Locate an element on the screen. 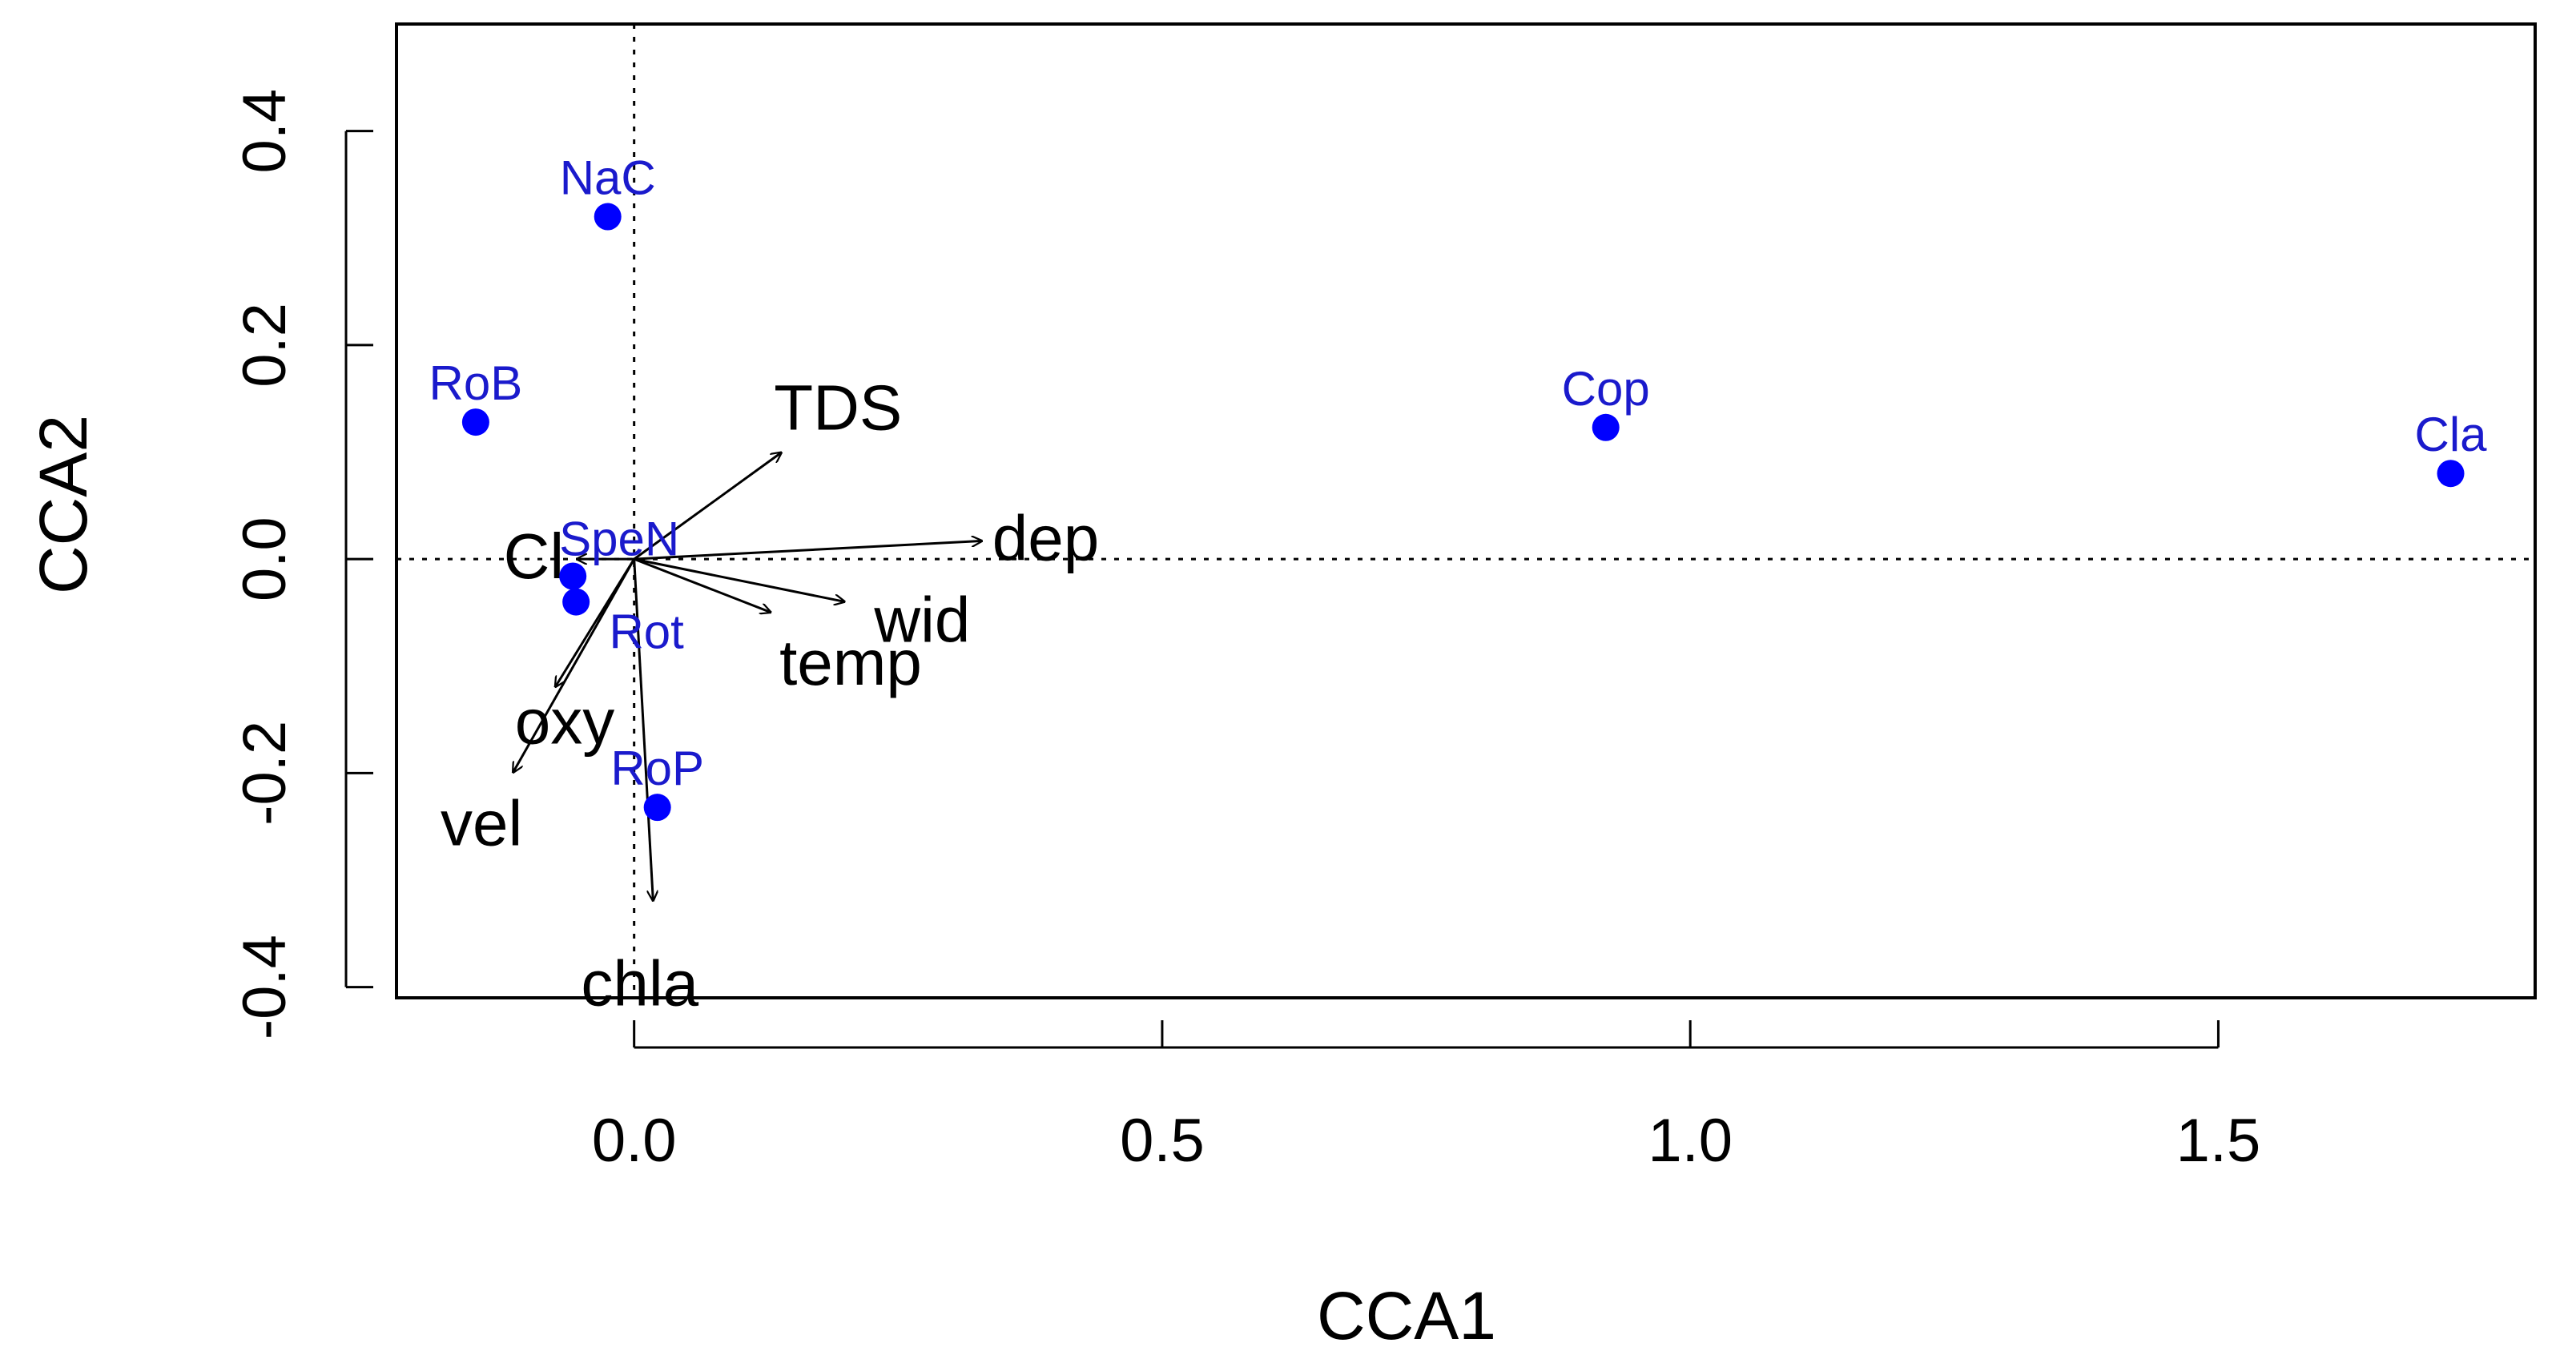 The height and width of the screenshot is (1363, 2576). env-label-vel: vel is located at coordinates (481, 823).